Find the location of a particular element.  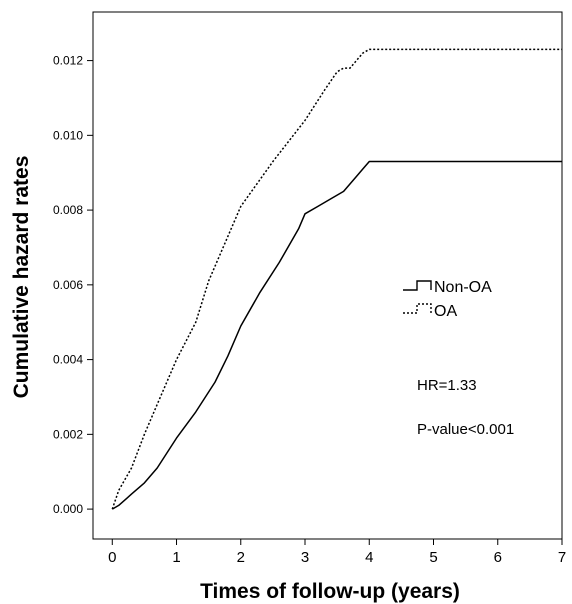

y-tick-label: 0.012 is located at coordinates (68, 61).